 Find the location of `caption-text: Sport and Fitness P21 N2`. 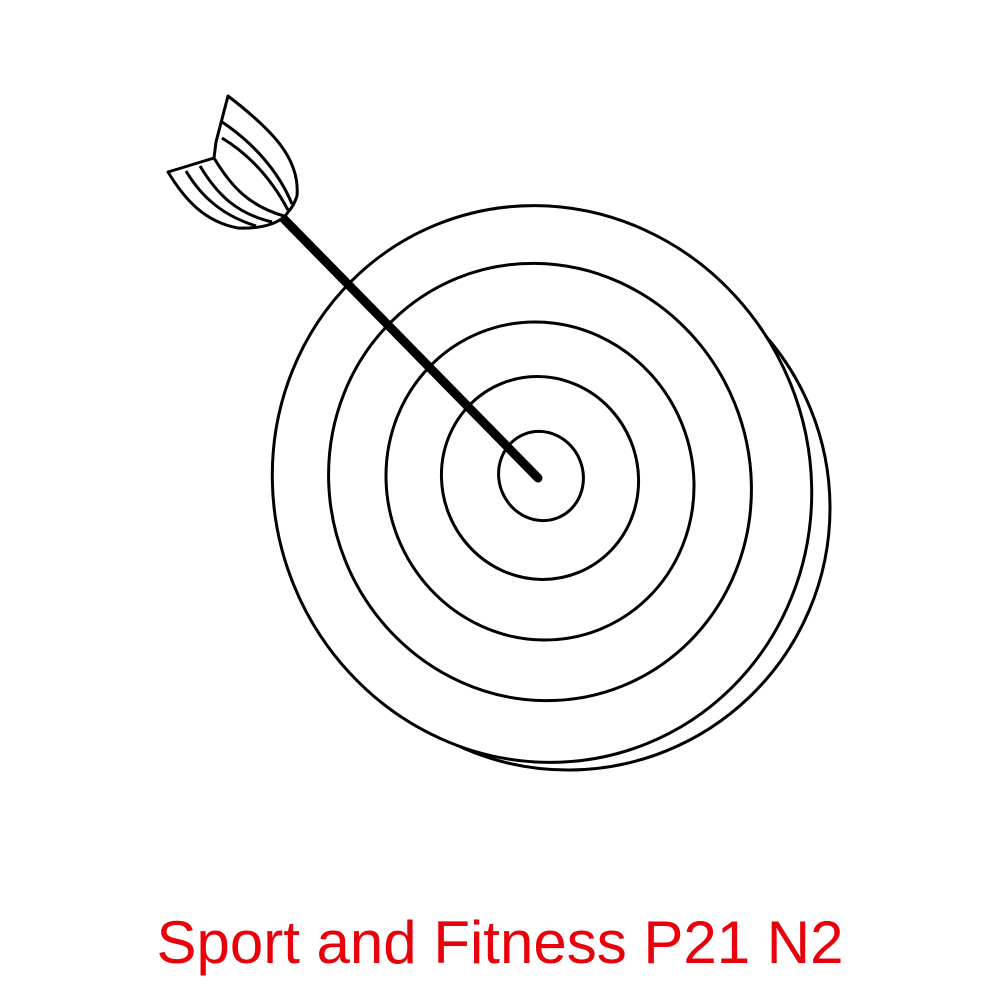

caption-text: Sport and Fitness P21 N2 is located at coordinates (500, 942).